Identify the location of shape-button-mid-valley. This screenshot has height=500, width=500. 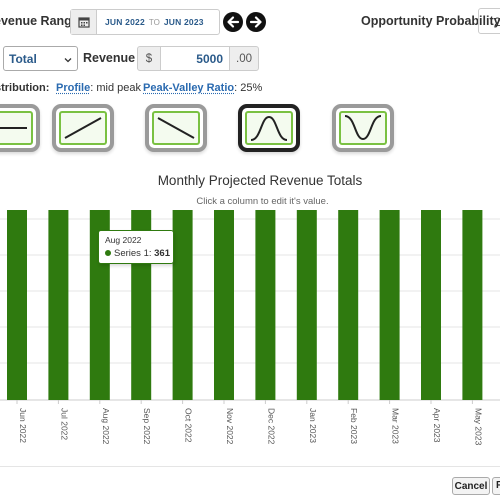
(363, 128).